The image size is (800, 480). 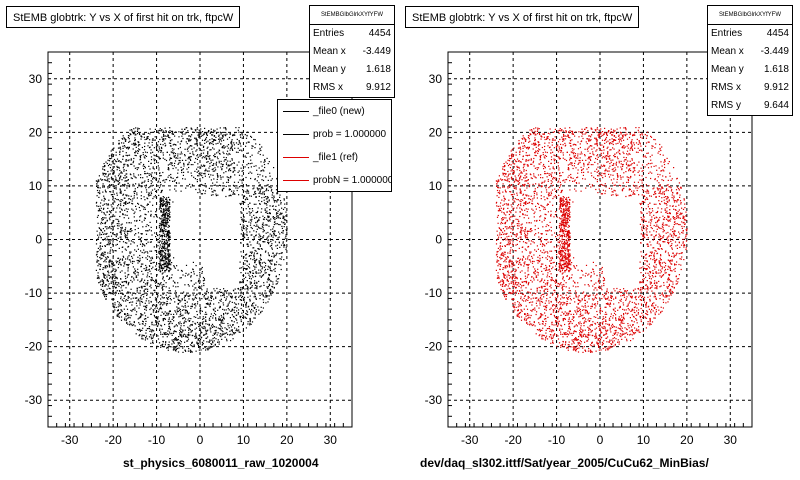 What do you see at coordinates (36, 132) in the screenshot?
I see `y-tick-label: 20` at bounding box center [36, 132].